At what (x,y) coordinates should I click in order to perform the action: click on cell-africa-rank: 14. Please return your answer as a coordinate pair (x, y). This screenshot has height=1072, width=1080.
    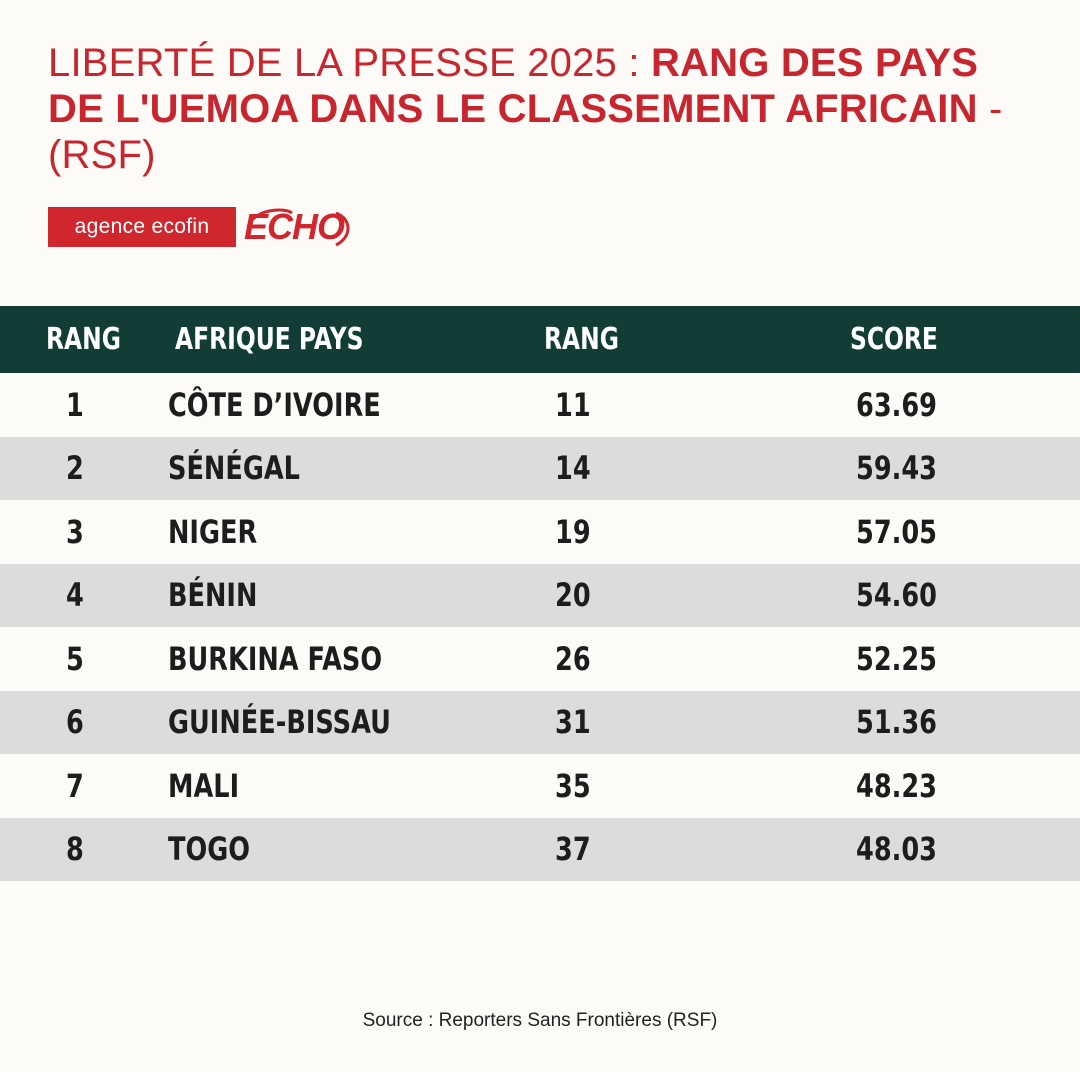
    Looking at the image, I should click on (573, 468).